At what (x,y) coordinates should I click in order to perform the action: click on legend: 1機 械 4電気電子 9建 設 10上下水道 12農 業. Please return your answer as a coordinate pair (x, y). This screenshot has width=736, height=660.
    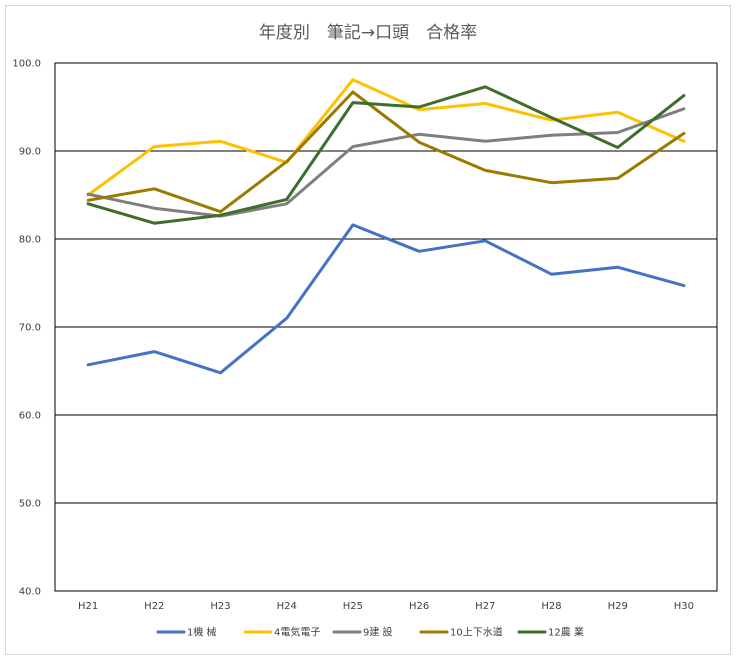
    Looking at the image, I should click on (370, 632).